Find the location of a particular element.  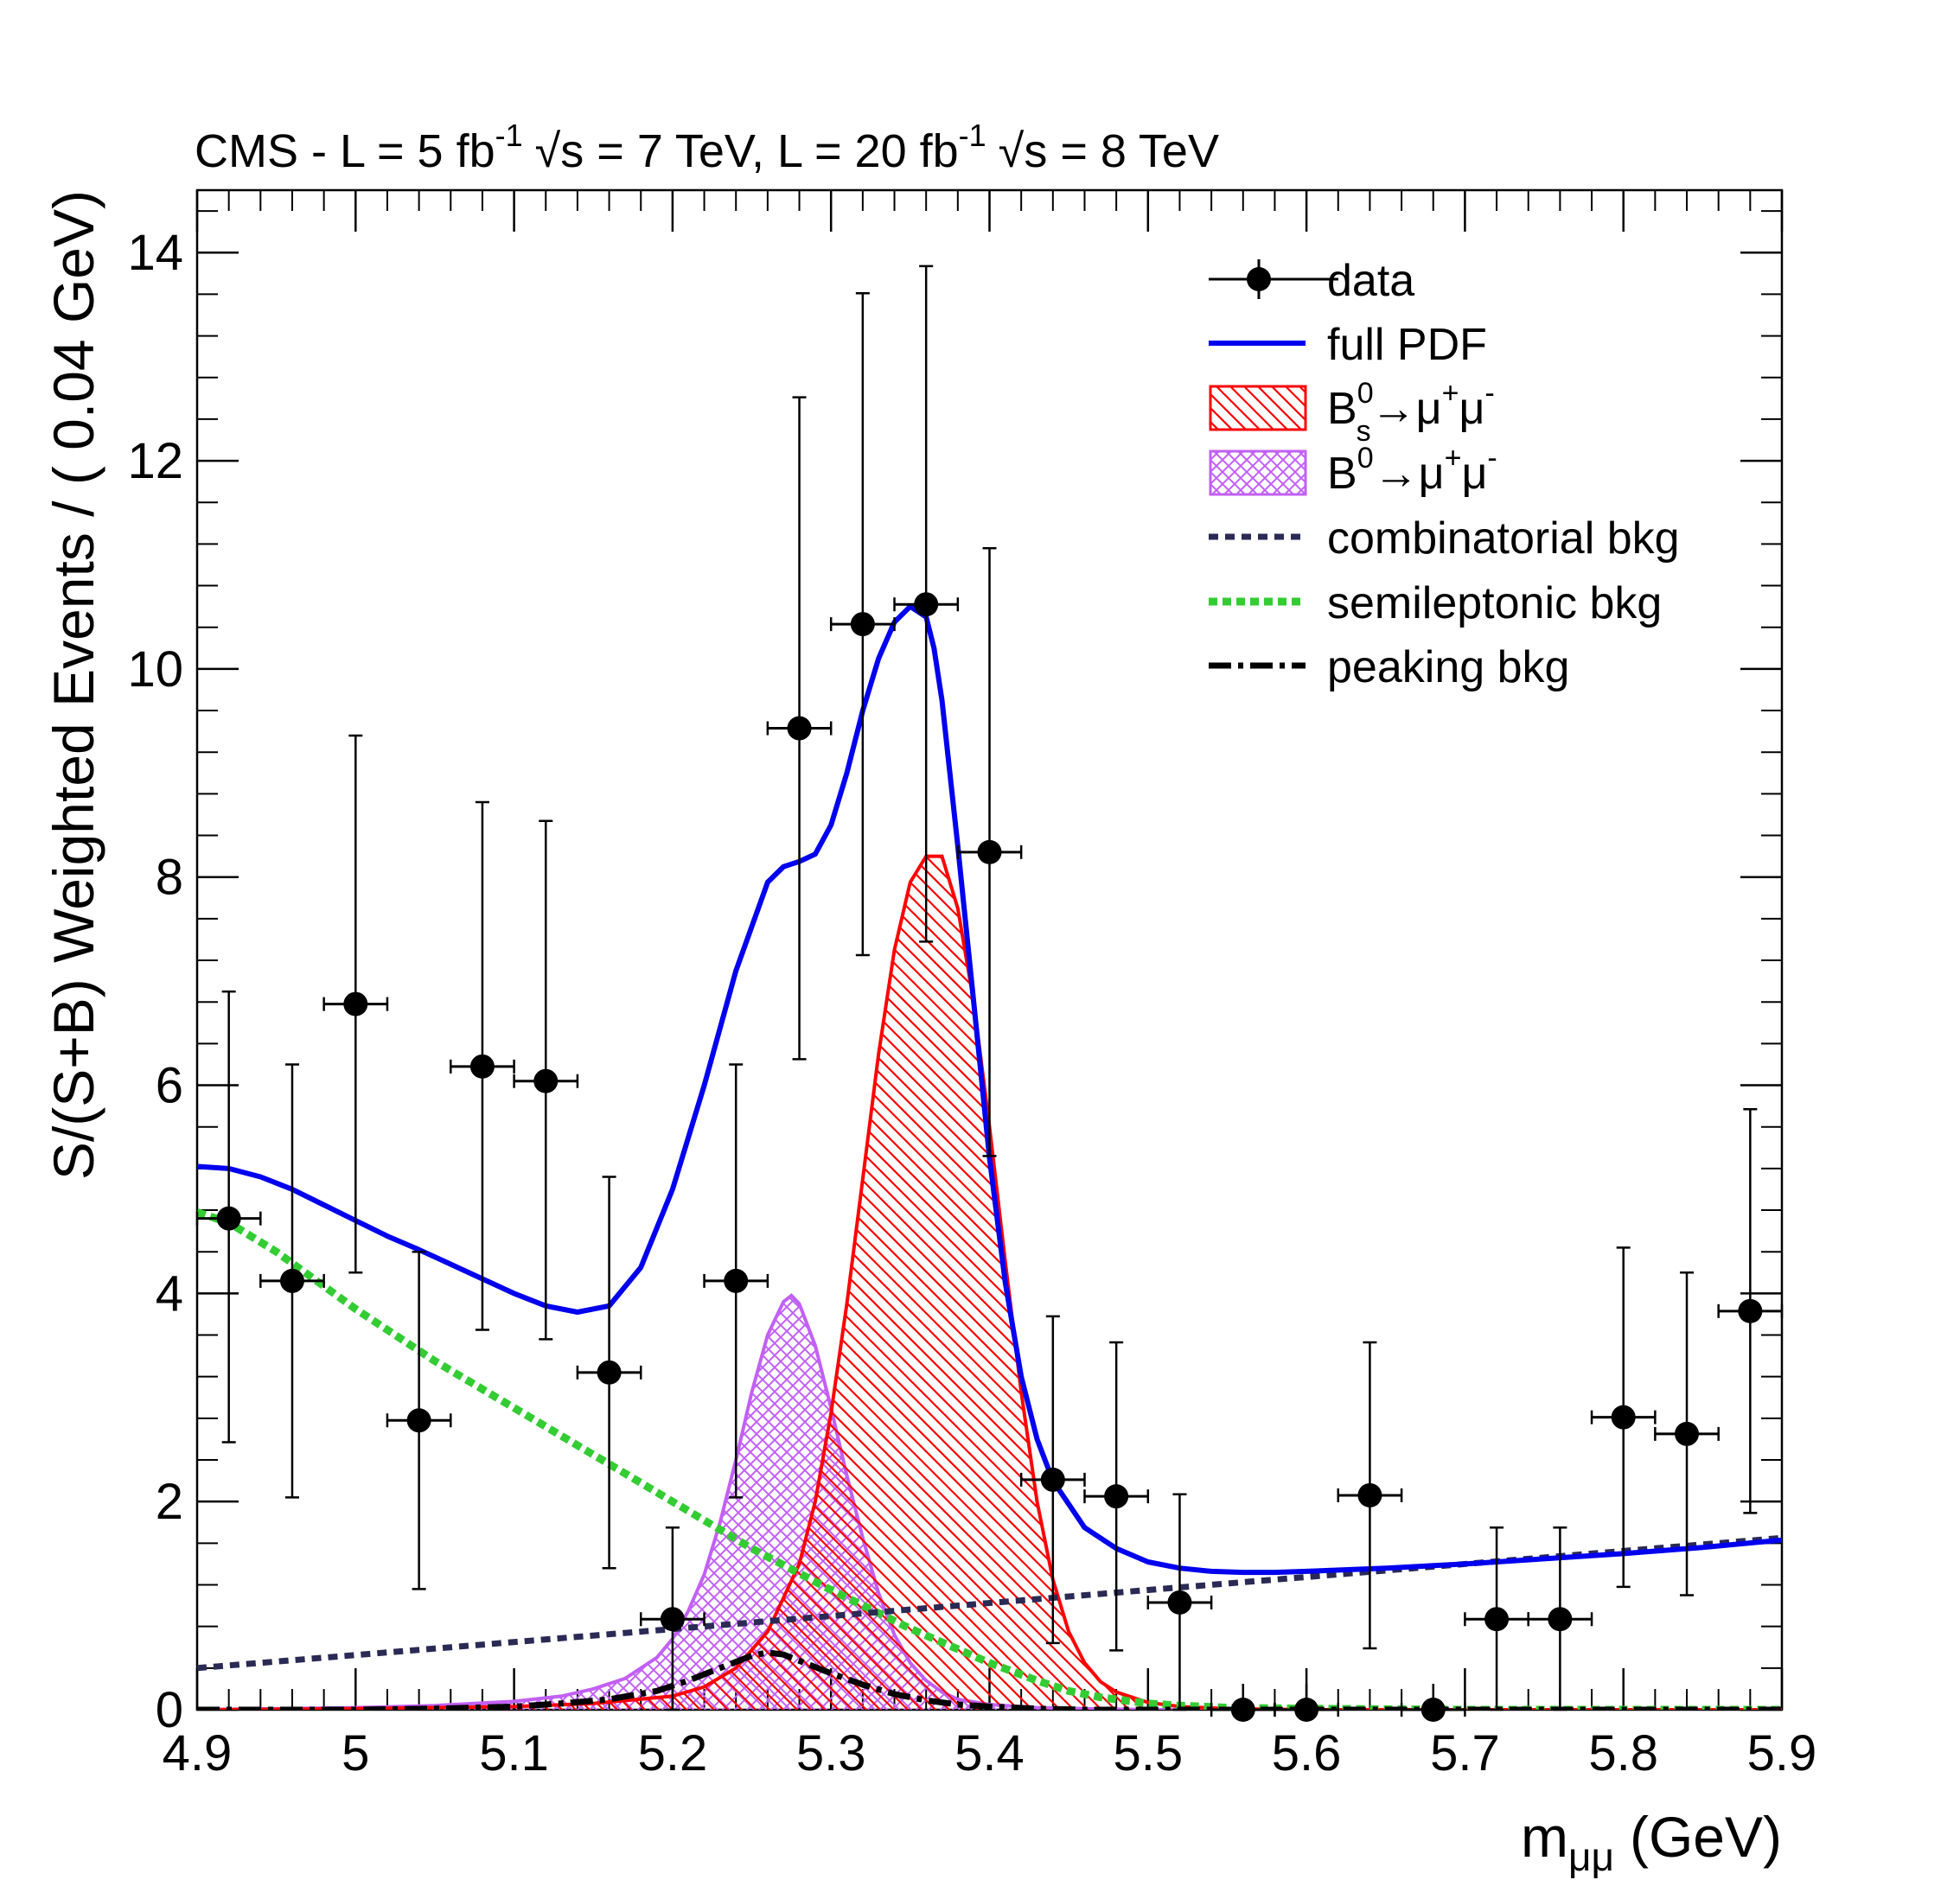

x-tick-label: 4.9 is located at coordinates (198, 1753).